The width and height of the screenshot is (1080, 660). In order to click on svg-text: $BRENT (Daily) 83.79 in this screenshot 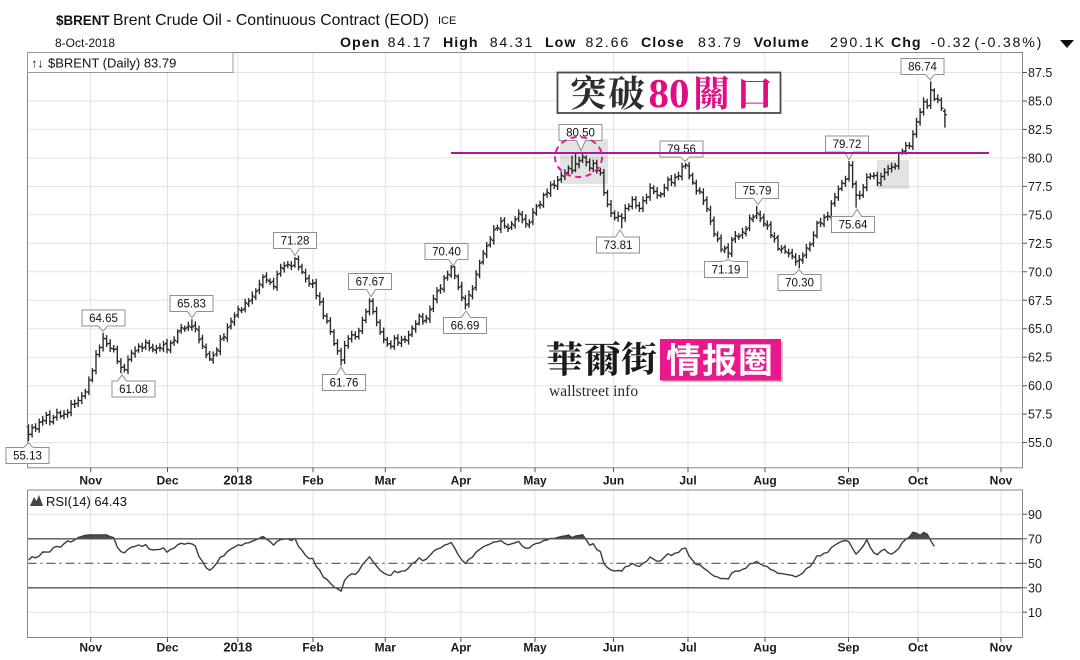, I will do `click(112, 63)`.